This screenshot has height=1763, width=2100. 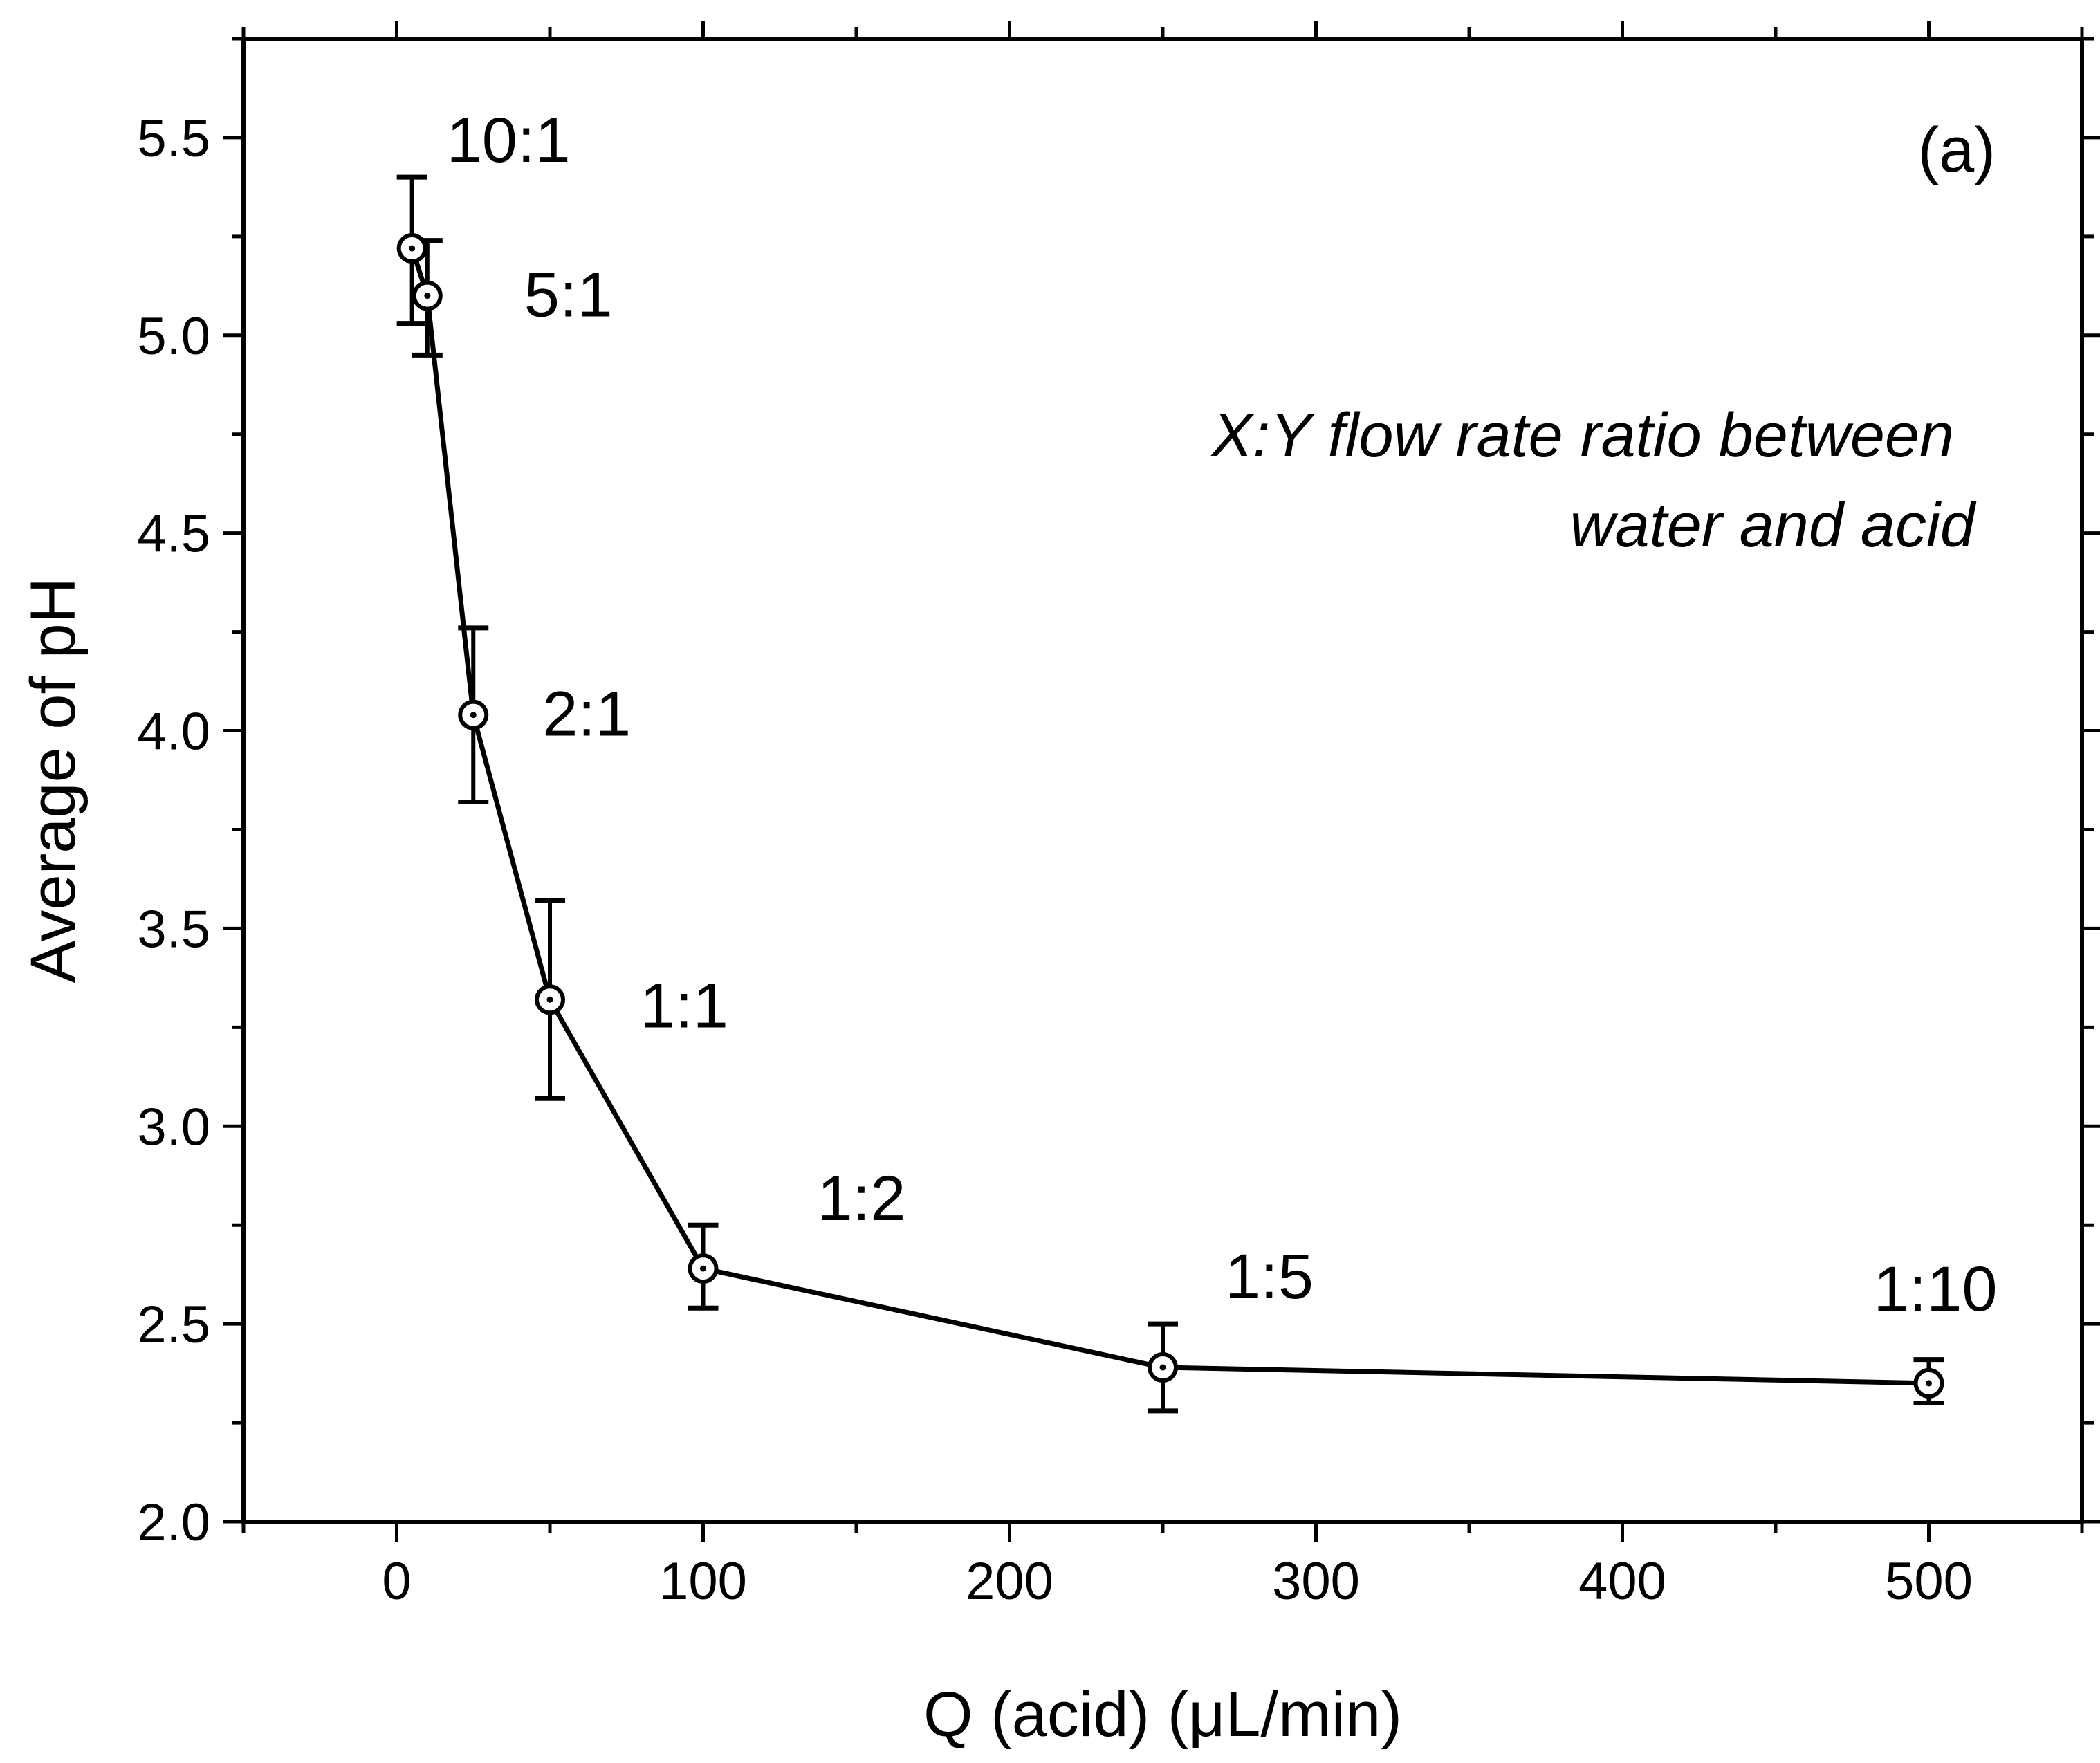 I want to click on y-tick-label: 2.0, so click(x=173, y=1523).